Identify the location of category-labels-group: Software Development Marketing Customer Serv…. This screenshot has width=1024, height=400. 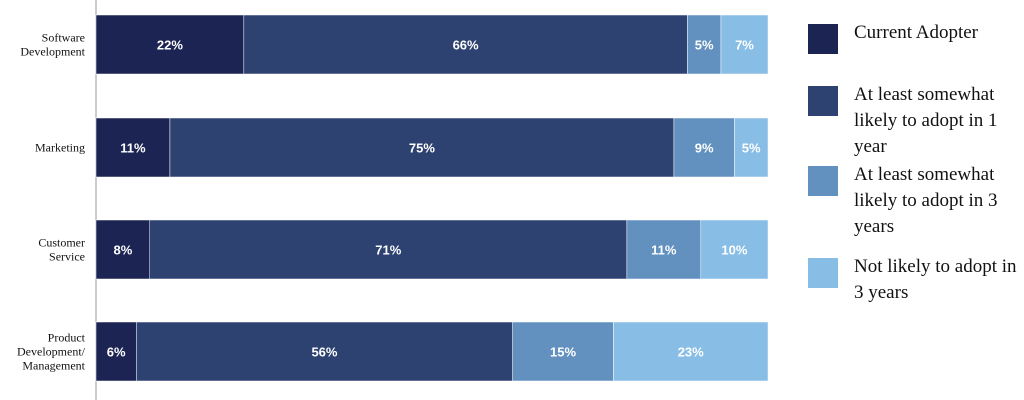
(51, 202).